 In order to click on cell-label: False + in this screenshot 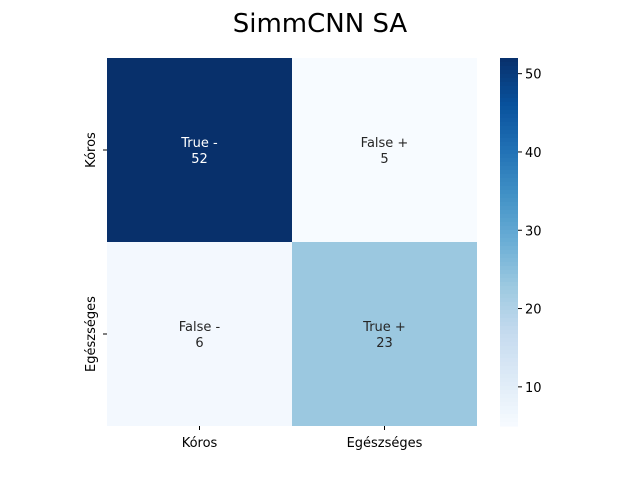, I will do `click(385, 143)`.